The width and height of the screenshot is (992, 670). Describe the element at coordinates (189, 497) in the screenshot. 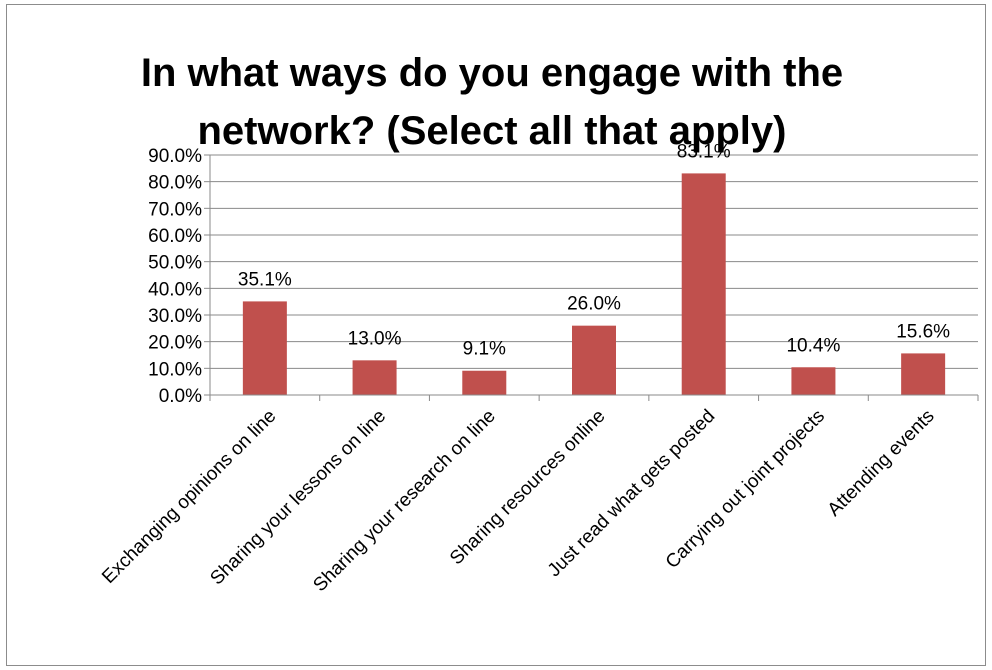

I see `x-category-label: Exchanging opinions on line` at that location.